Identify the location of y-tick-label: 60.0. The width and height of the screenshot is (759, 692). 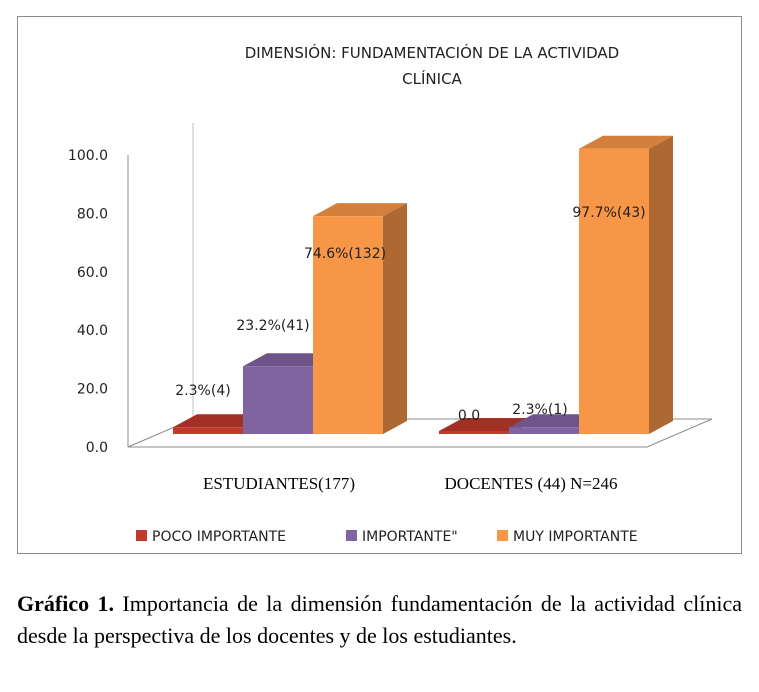
(92, 273).